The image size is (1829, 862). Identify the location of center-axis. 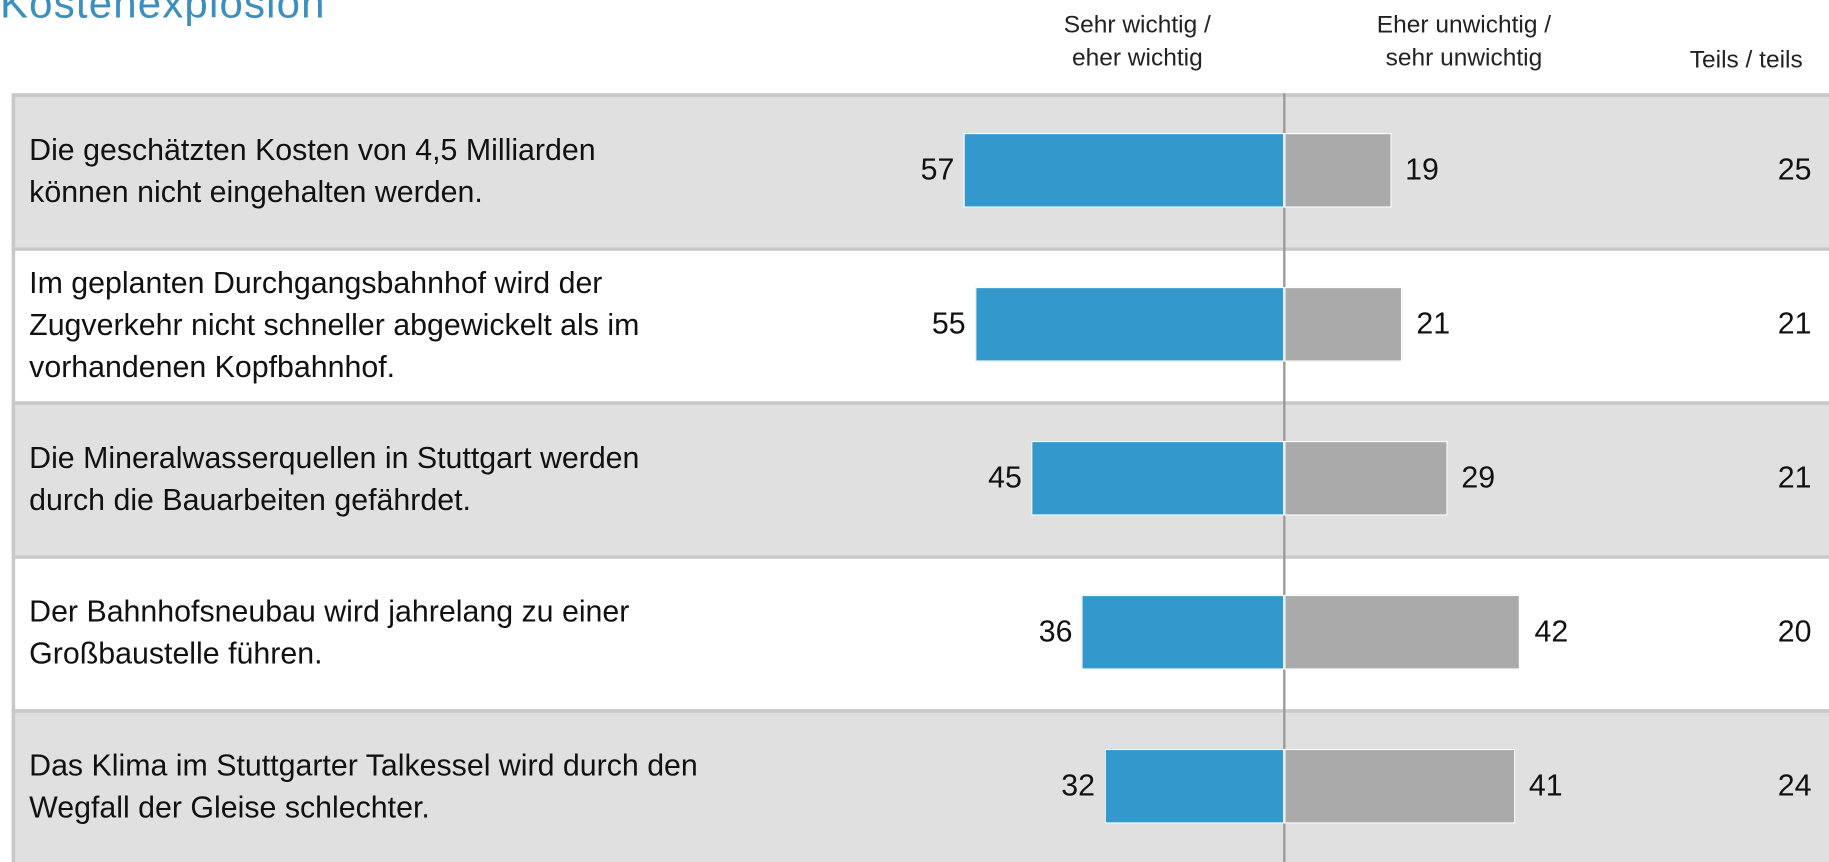
(1284, 477).